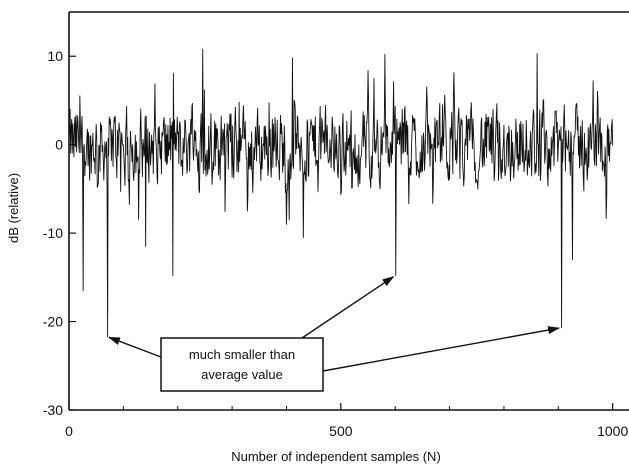 The image size is (629, 469). Describe the element at coordinates (242, 354) in the screenshot. I see `annotation-line-1: much smaller than` at that location.